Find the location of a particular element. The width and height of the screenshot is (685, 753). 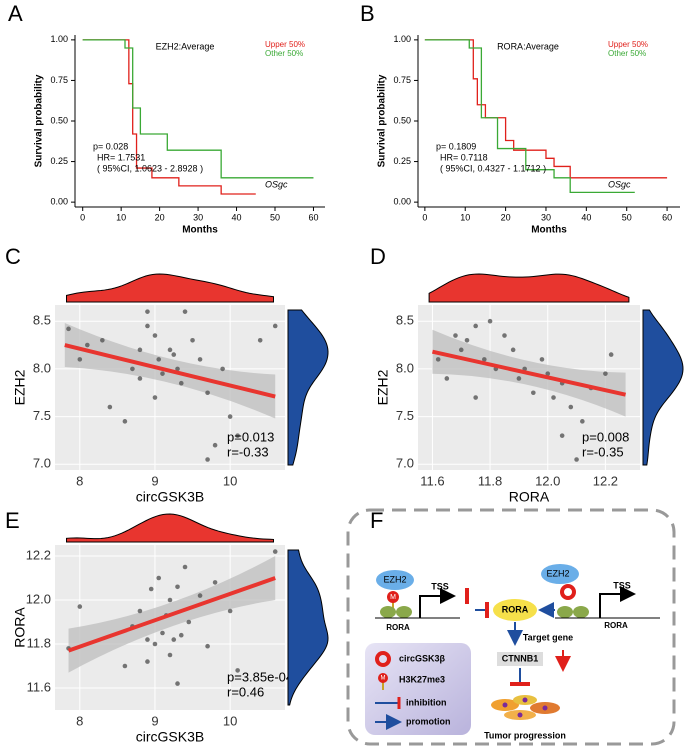

y-axis-label: EZH2 is located at coordinates (383, 387).